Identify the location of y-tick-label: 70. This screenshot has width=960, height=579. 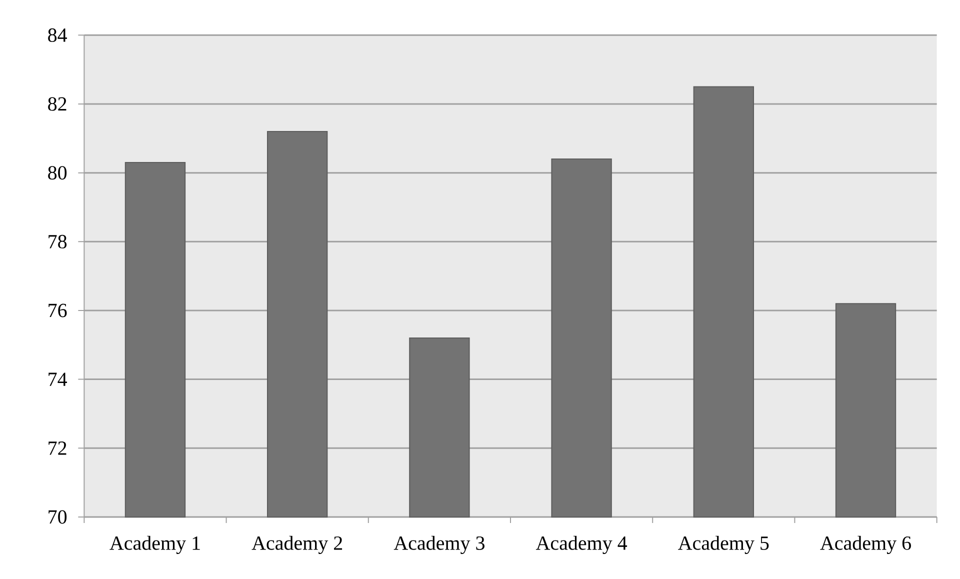
(57, 517).